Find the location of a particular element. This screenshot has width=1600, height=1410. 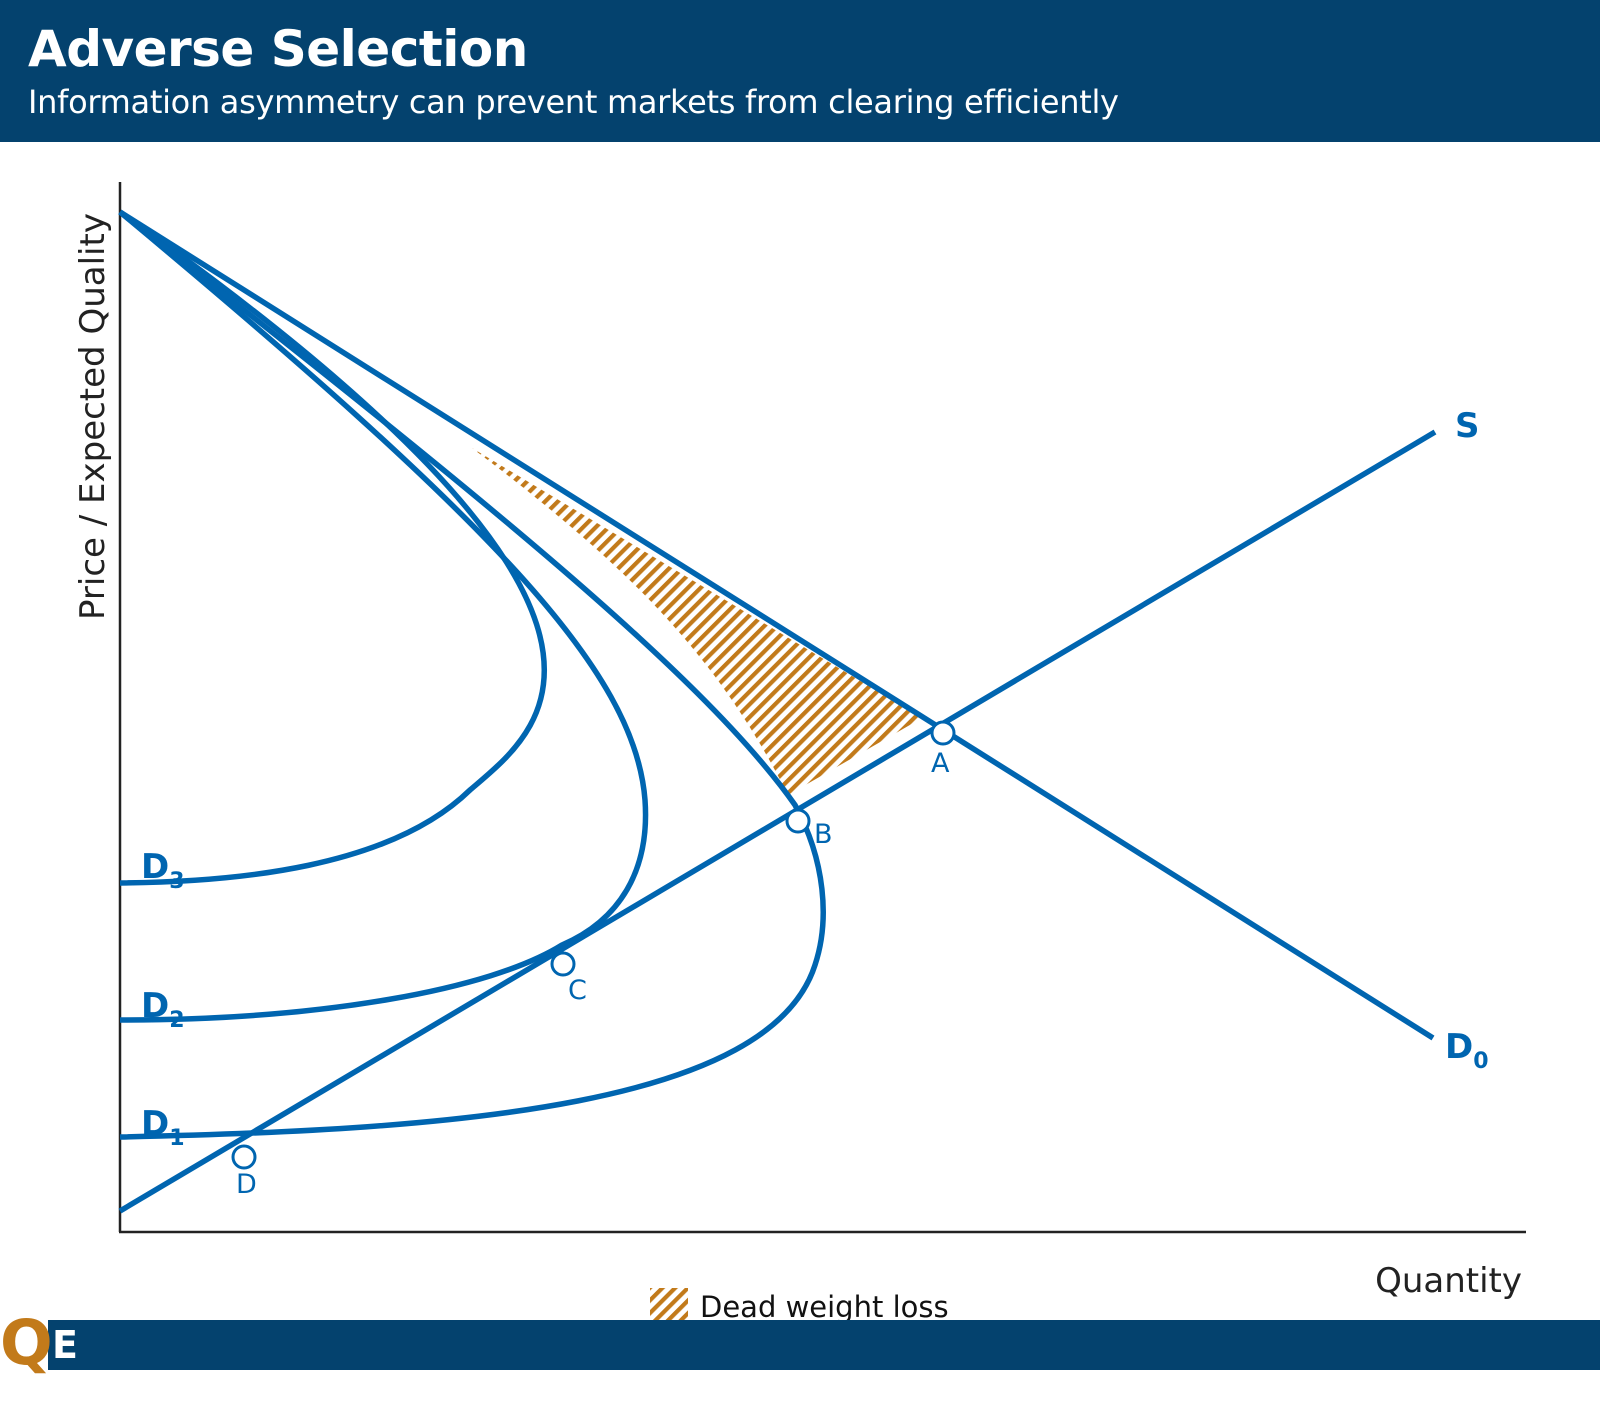

footer-bar is located at coordinates (824, 1345).